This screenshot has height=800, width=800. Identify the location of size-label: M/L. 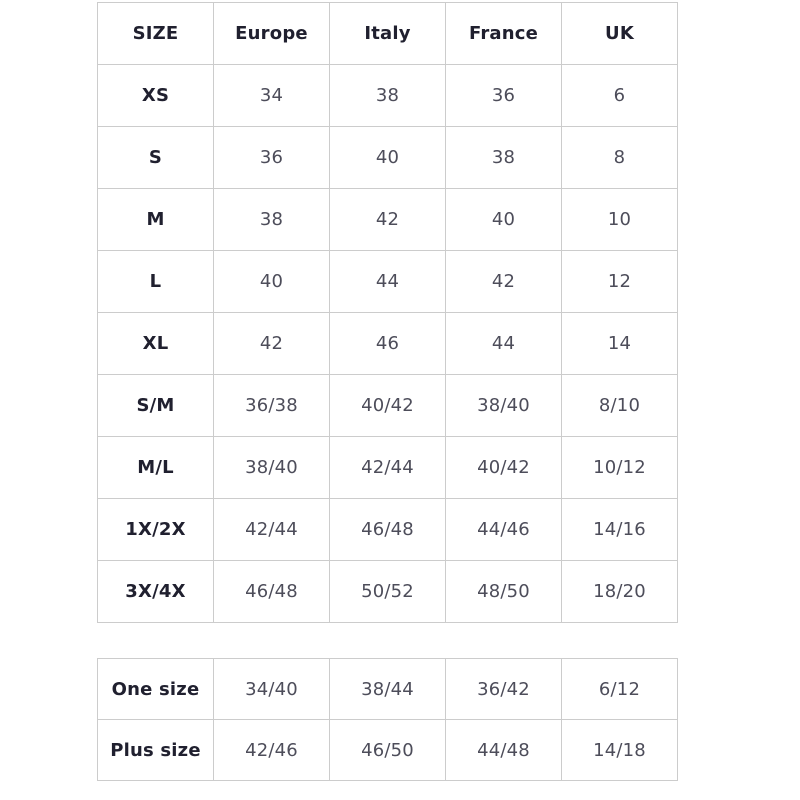
(155, 467).